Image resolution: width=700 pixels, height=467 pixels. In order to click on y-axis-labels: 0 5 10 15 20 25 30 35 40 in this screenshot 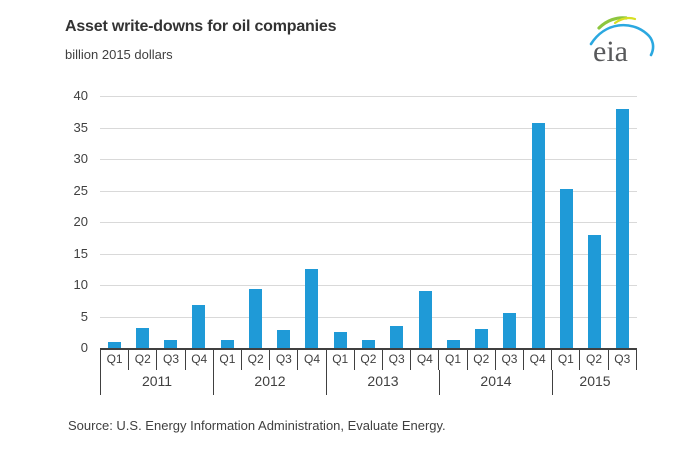, I will do `click(64, 221)`.